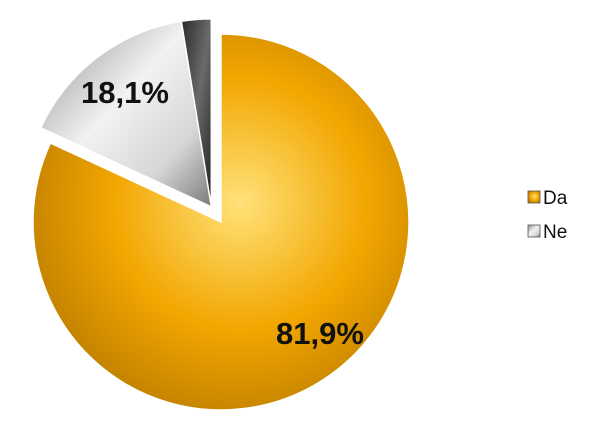 Image resolution: width=614 pixels, height=443 pixels. What do you see at coordinates (534, 231) in the screenshot?
I see `legend-swatch-ne` at bounding box center [534, 231].